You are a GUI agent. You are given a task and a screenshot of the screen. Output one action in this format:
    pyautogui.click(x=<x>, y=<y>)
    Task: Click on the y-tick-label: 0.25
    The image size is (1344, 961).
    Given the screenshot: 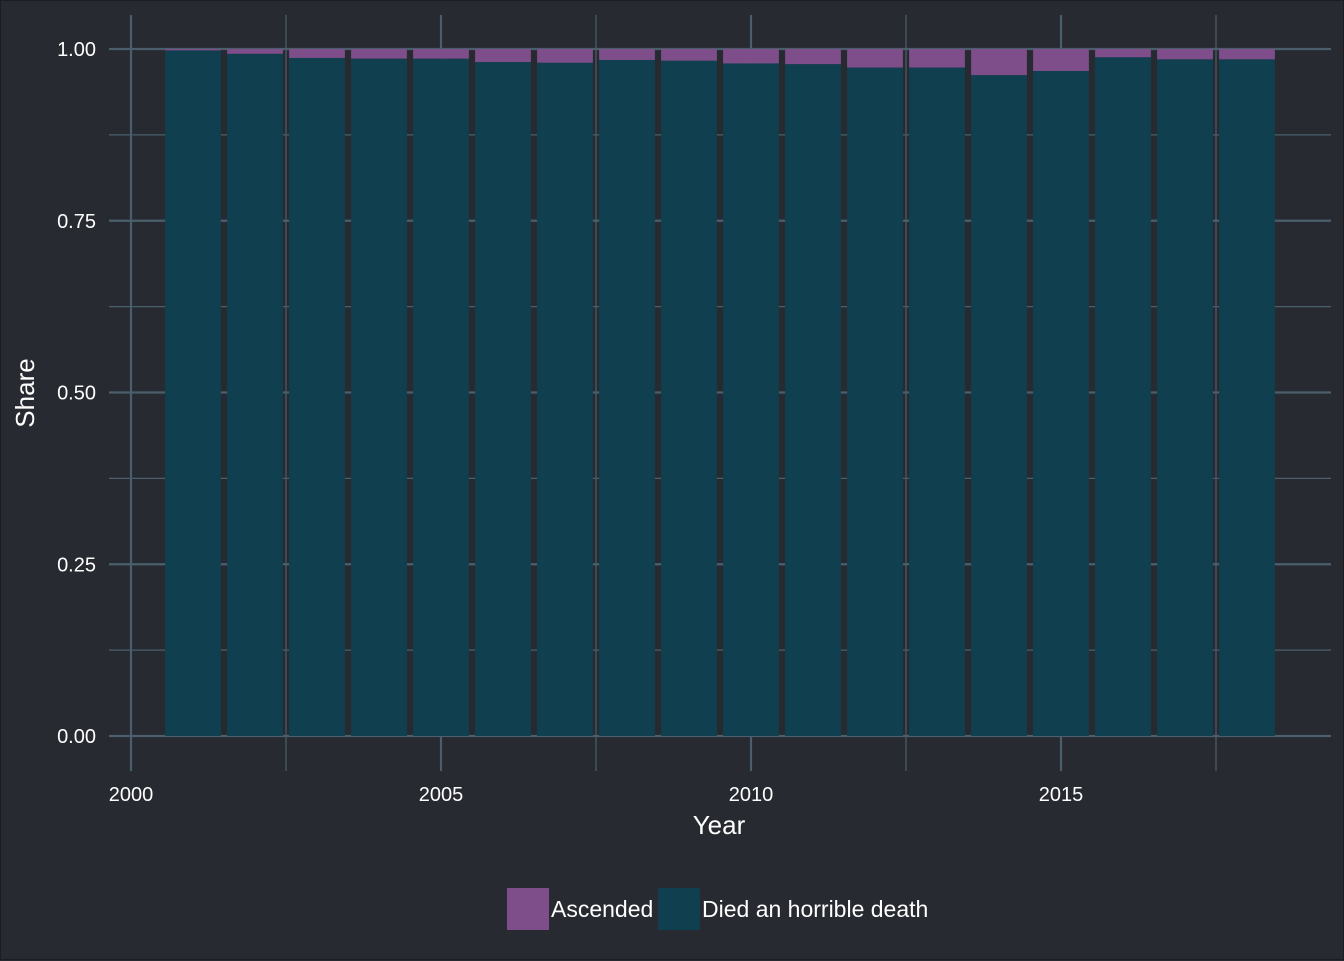 What is the action you would take?
    pyautogui.click(x=76, y=565)
    